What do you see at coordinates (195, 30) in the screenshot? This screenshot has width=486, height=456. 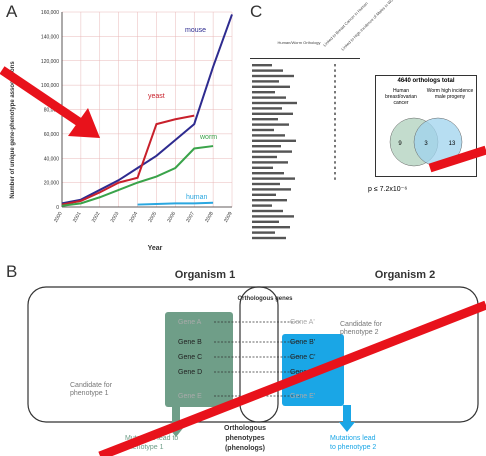 I see `series-label-mouse: mouse` at bounding box center [195, 30].